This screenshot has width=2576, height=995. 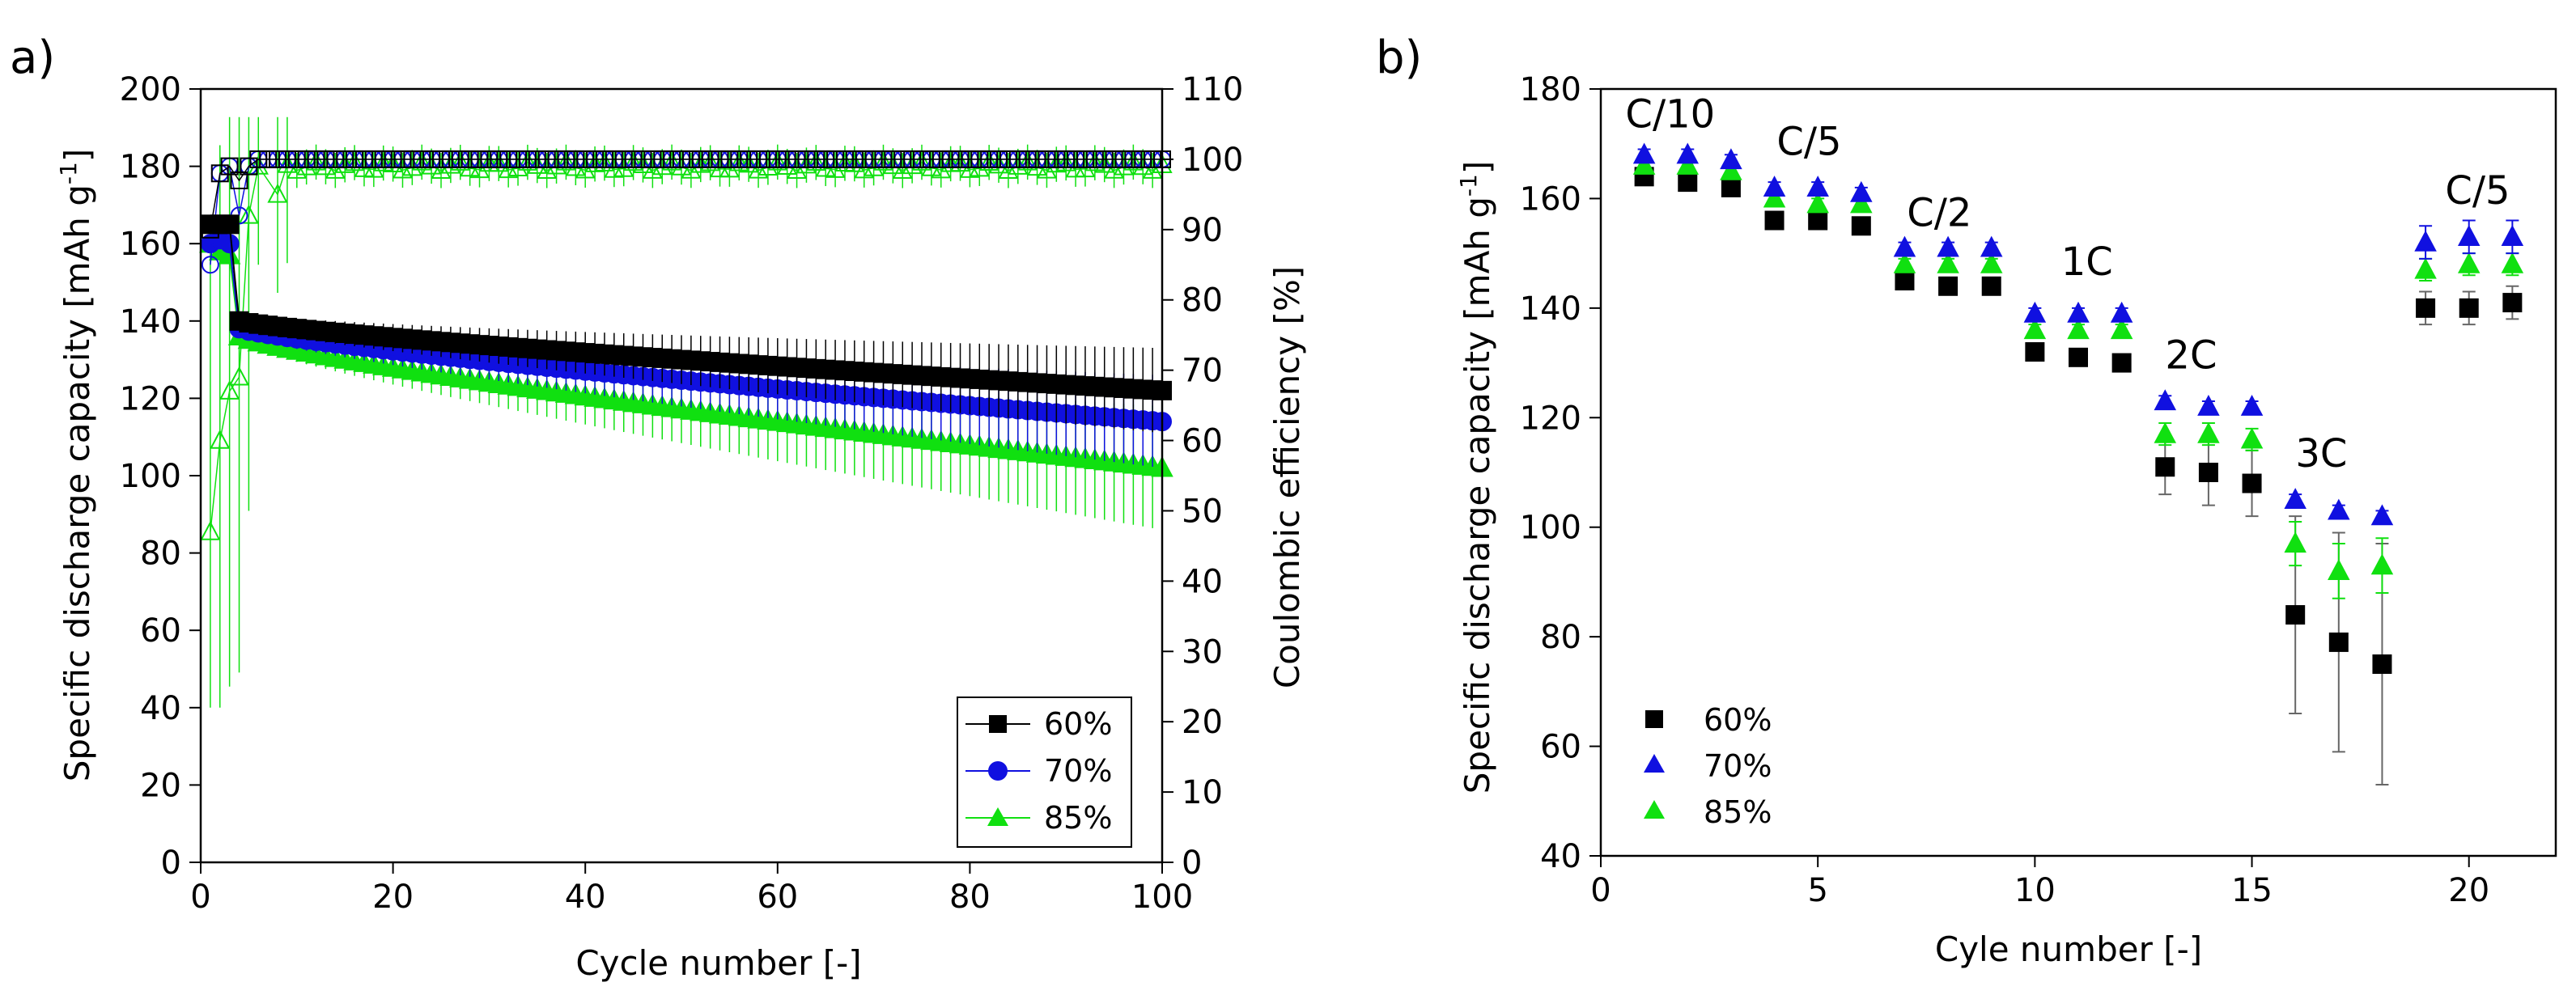 I want to click on legend-a: 60% 70% 85%, so click(x=1044, y=772).